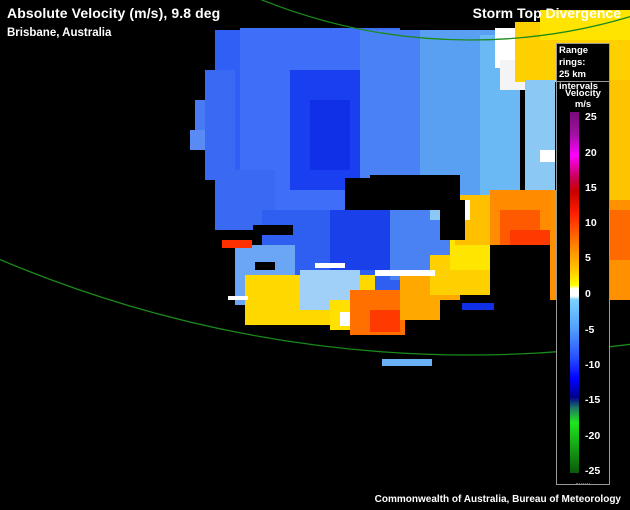 The height and width of the screenshot is (510, 630). I want to click on legend-tick-label: 20, so click(591, 153).